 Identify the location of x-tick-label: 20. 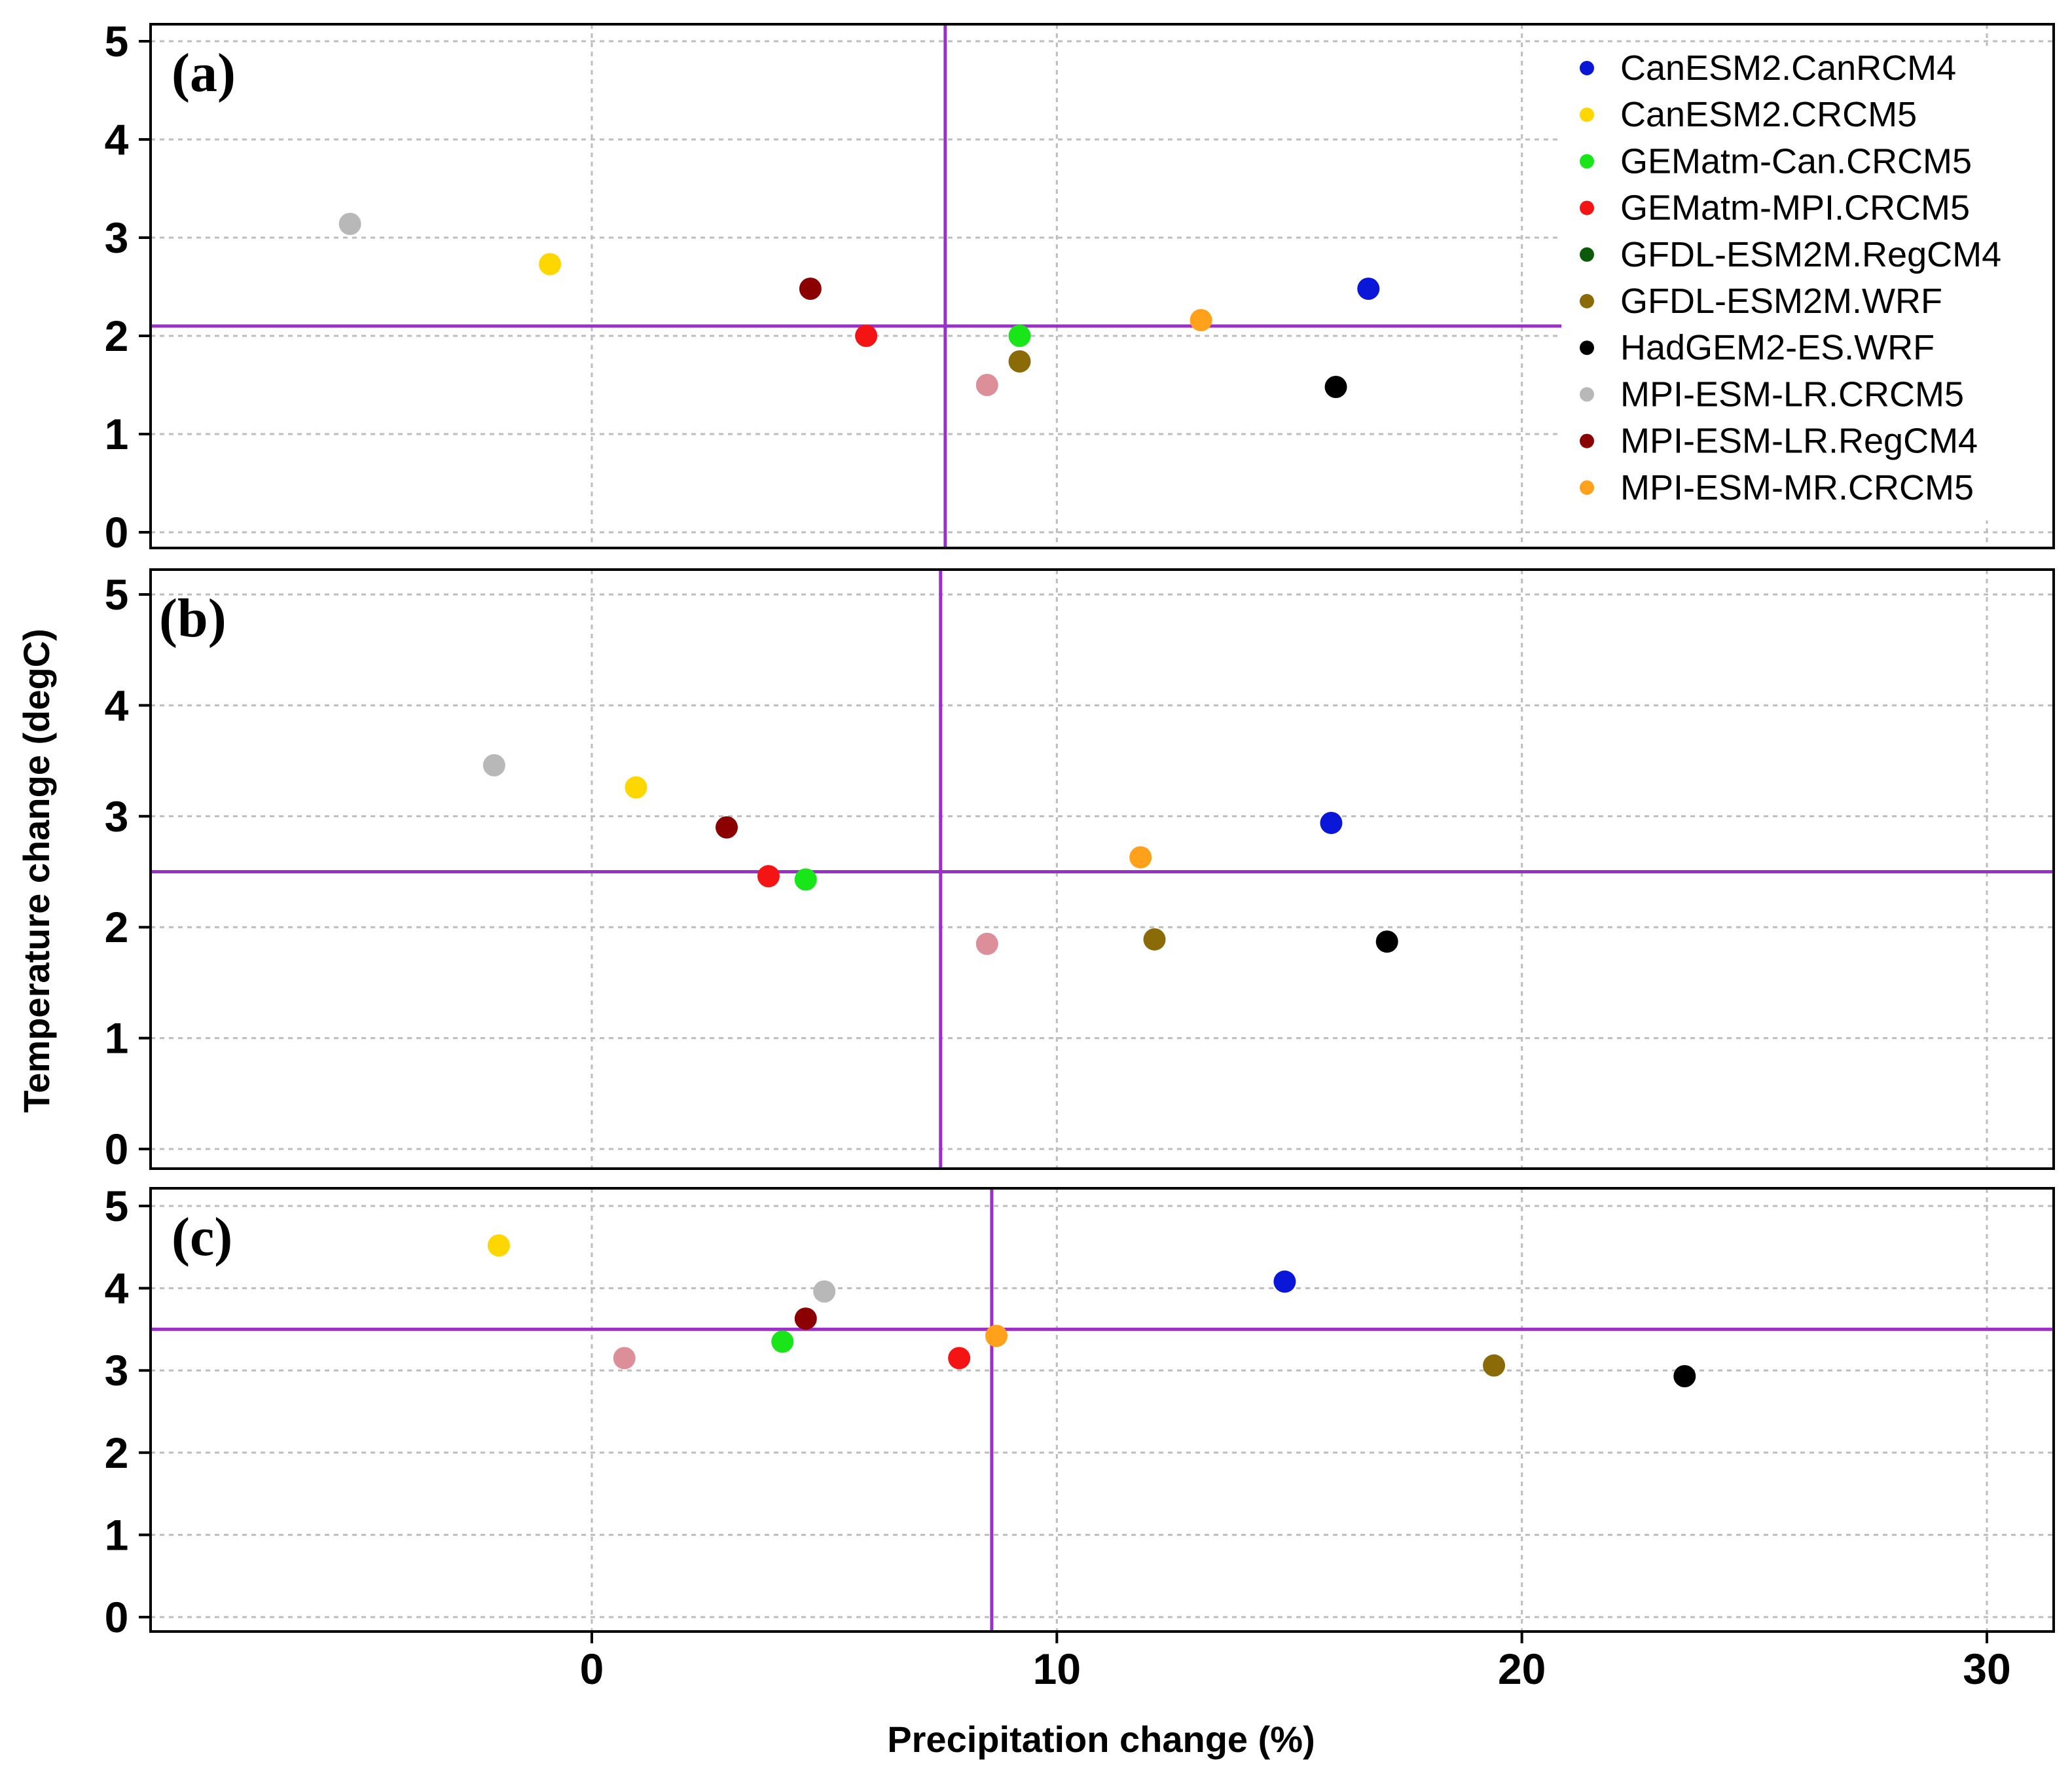
(1522, 1669).